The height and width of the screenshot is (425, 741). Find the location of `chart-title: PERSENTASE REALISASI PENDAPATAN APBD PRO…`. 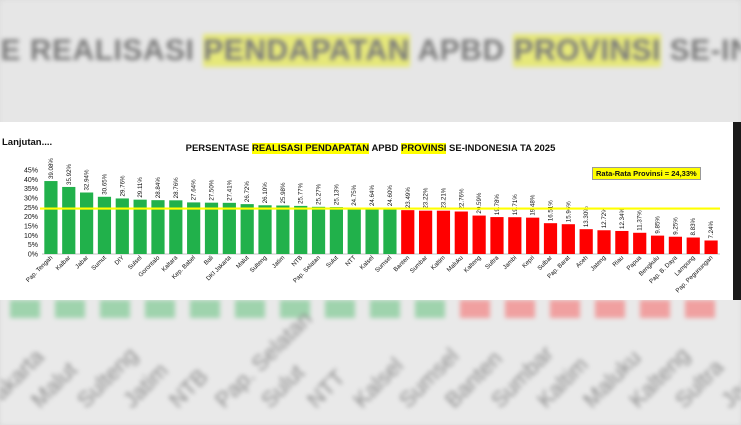

chart-title: PERSENTASE REALISASI PENDAPATAN APBD PRO… is located at coordinates (370, 148).